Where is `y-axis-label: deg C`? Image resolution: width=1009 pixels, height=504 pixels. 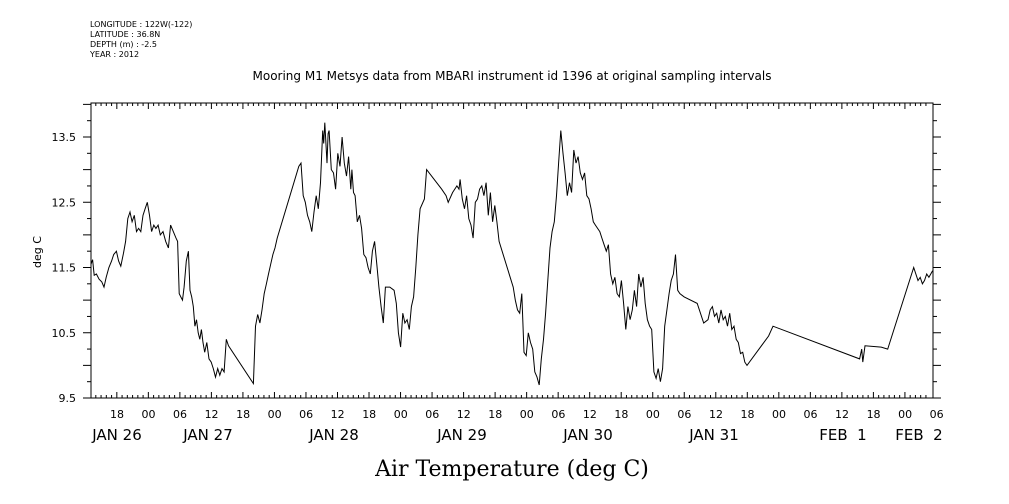
y-axis-label: deg C is located at coordinates (37, 252).